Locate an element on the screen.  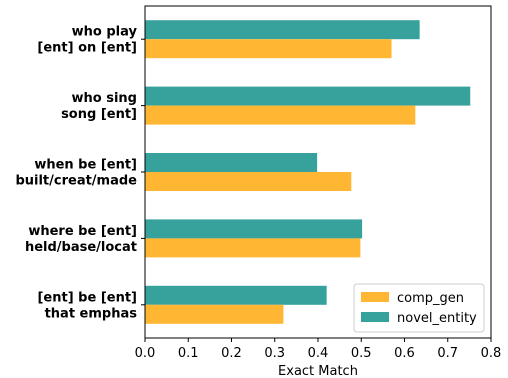
category-label-2-line-1: built/creat/made is located at coordinates (76, 181).